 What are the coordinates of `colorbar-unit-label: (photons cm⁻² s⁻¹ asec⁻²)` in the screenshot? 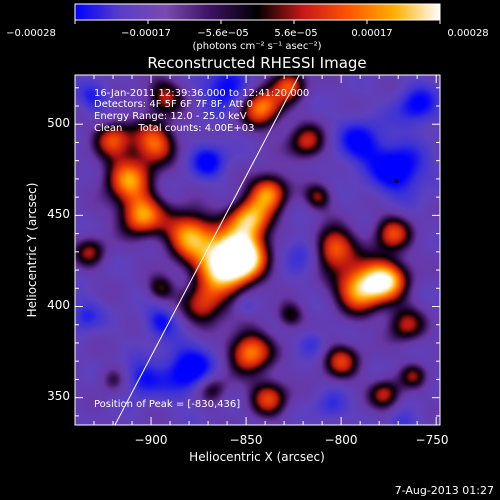 It's located at (256, 46).